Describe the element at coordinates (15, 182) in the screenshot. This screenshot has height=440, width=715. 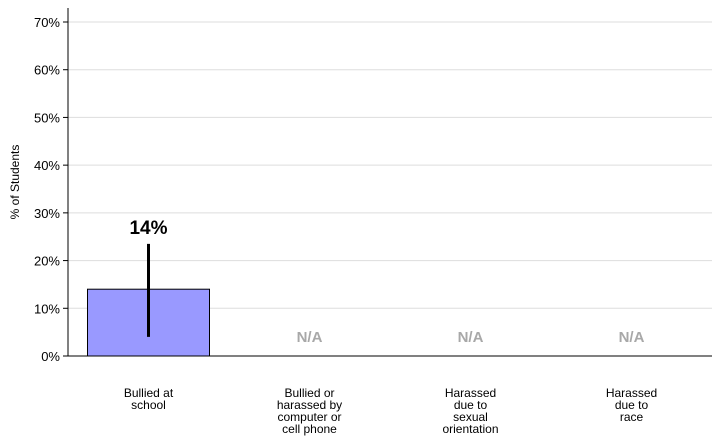
I see `y-axis-label: % of Students` at that location.